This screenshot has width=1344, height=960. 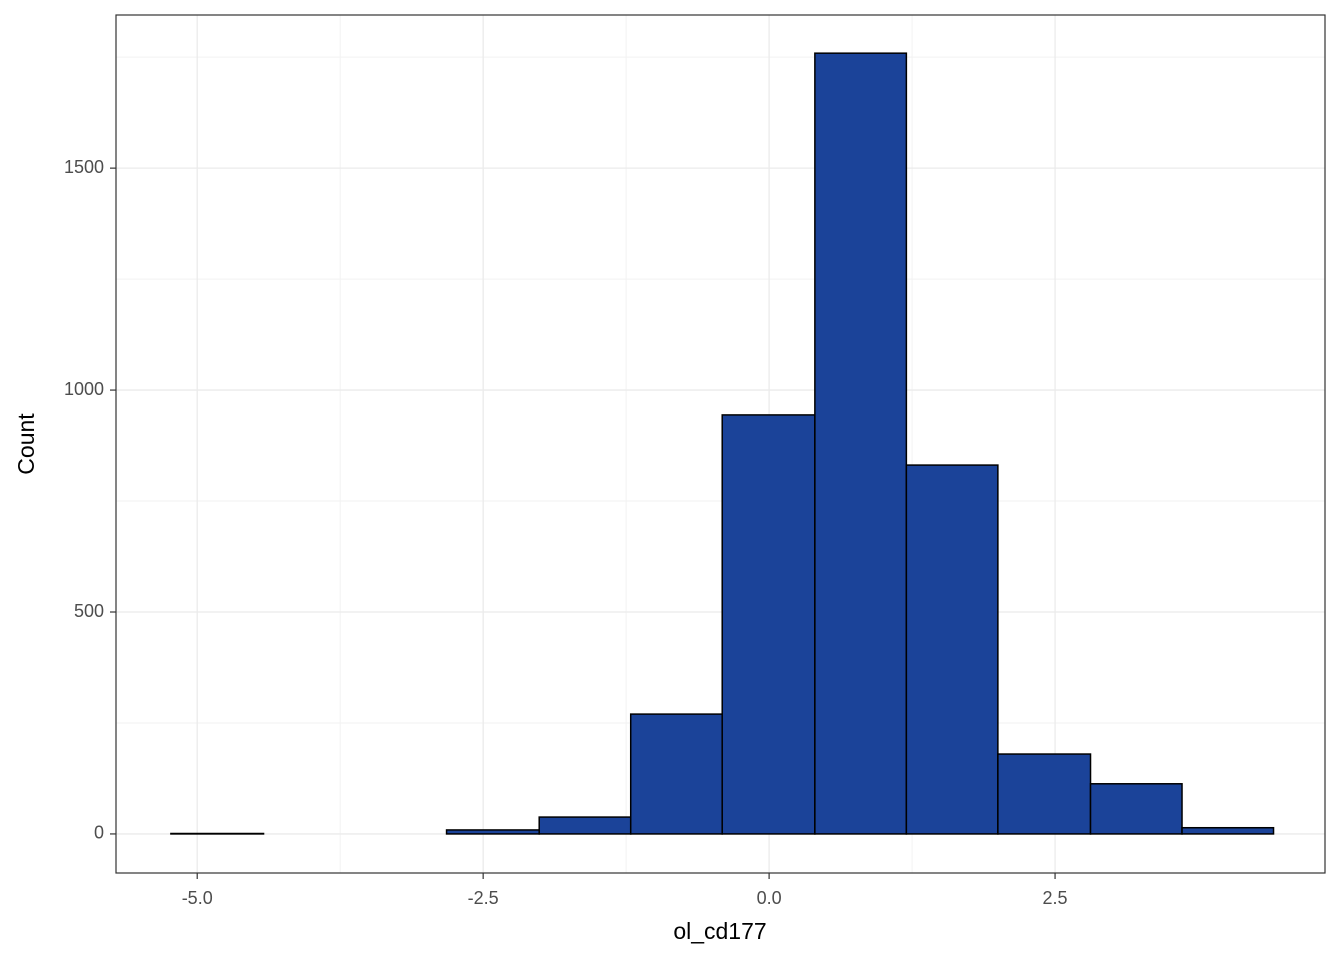 I want to click on x-tick-label: -5.0, so click(x=197, y=898).